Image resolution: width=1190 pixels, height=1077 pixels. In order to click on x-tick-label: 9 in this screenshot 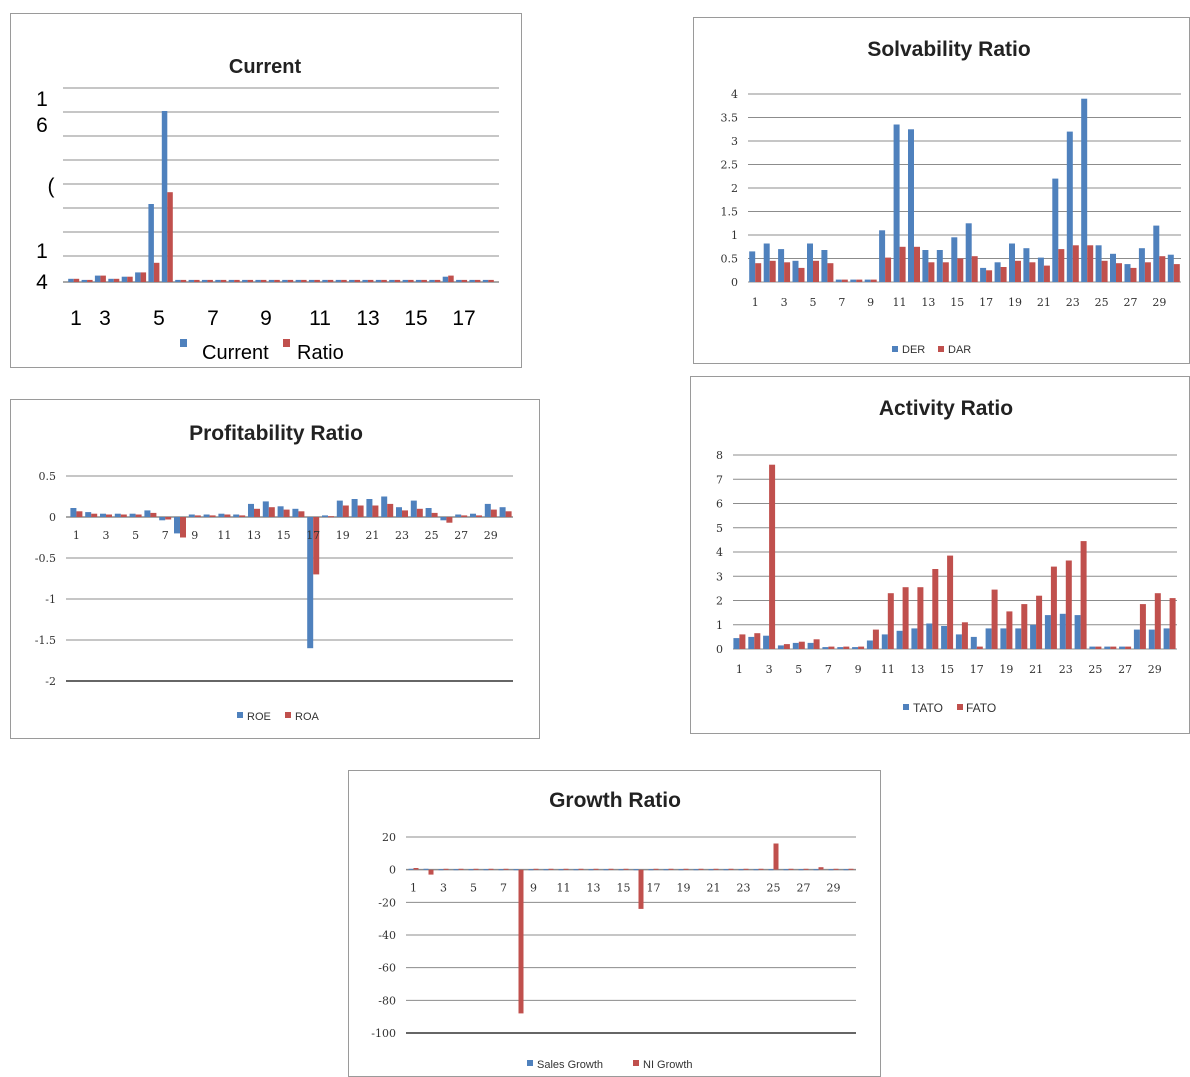, I will do `click(266, 318)`.